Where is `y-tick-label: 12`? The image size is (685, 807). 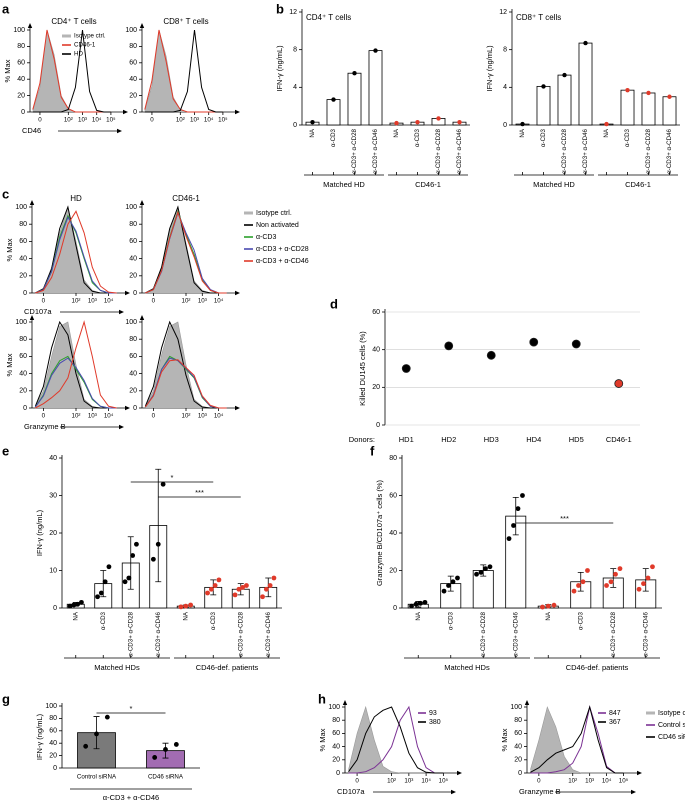 y-tick-label: 12 is located at coordinates (503, 12).